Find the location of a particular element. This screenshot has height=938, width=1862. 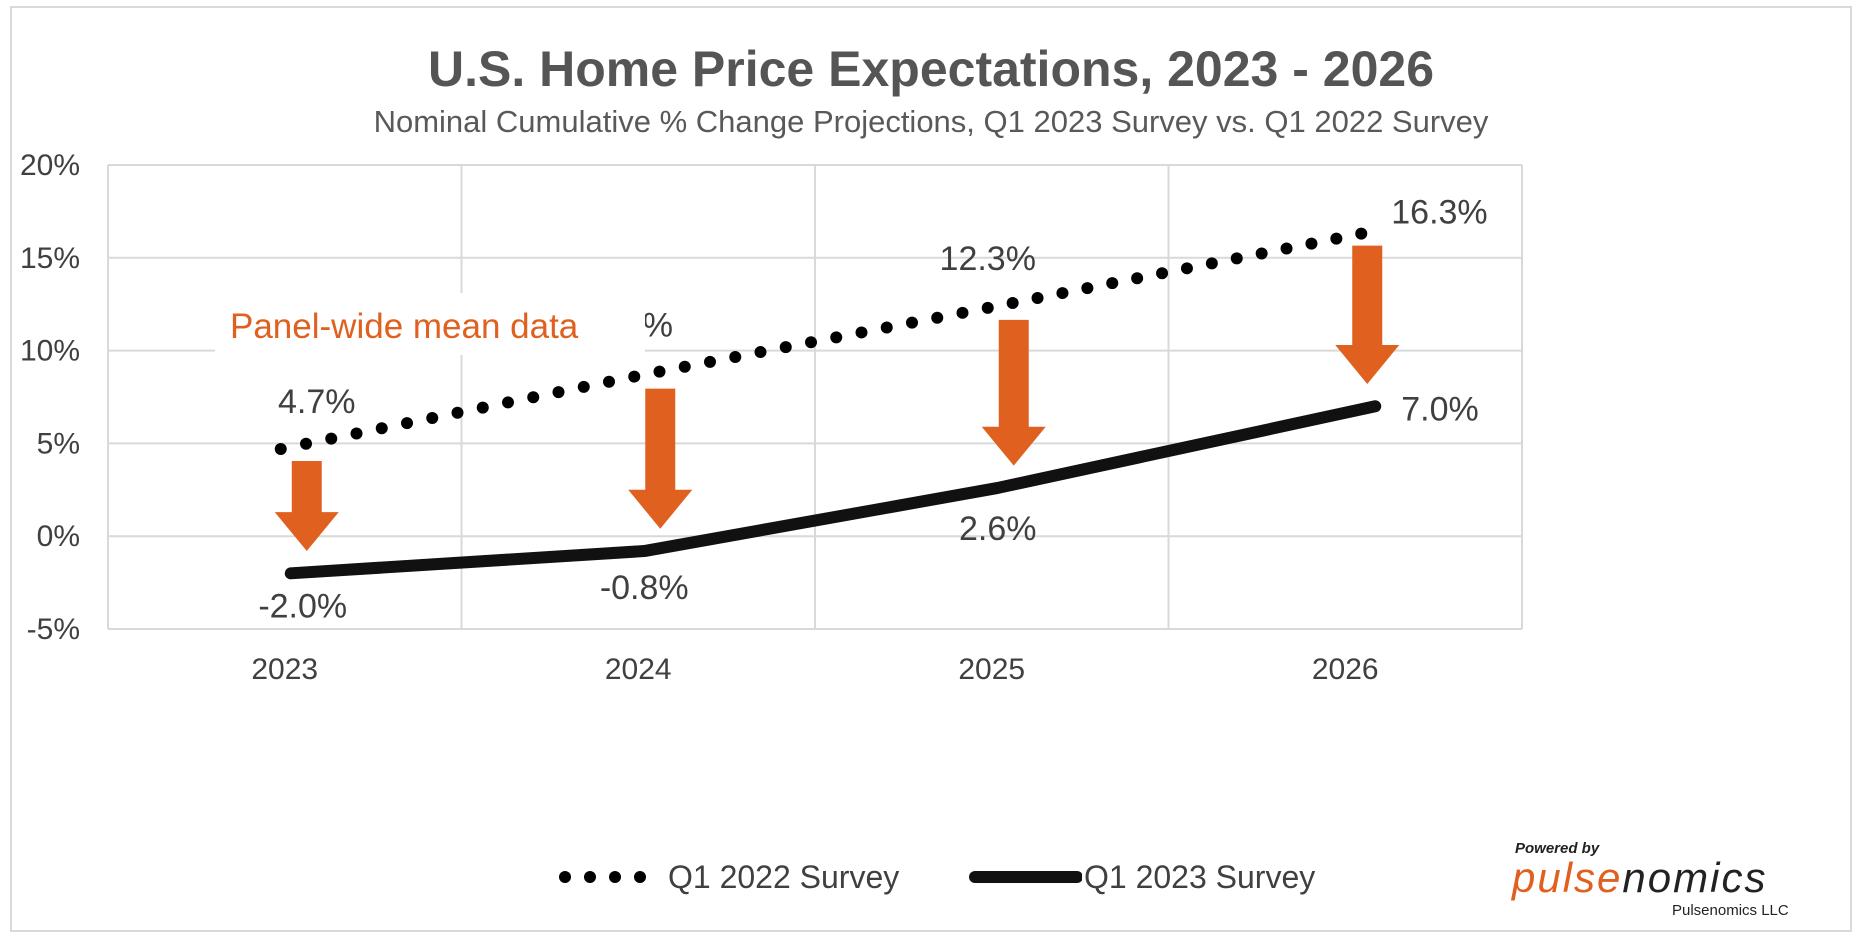

pulsenomics-logo: Powered by pulsenomics Pulsenomics LLC is located at coordinates (1648, 880).